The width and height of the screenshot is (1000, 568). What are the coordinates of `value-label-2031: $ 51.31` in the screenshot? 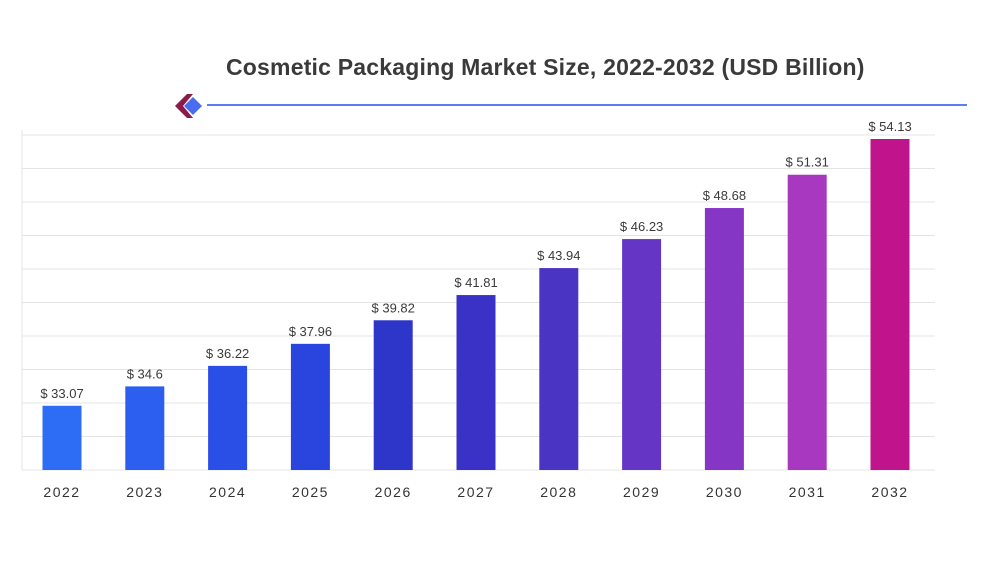 It's located at (807, 162).